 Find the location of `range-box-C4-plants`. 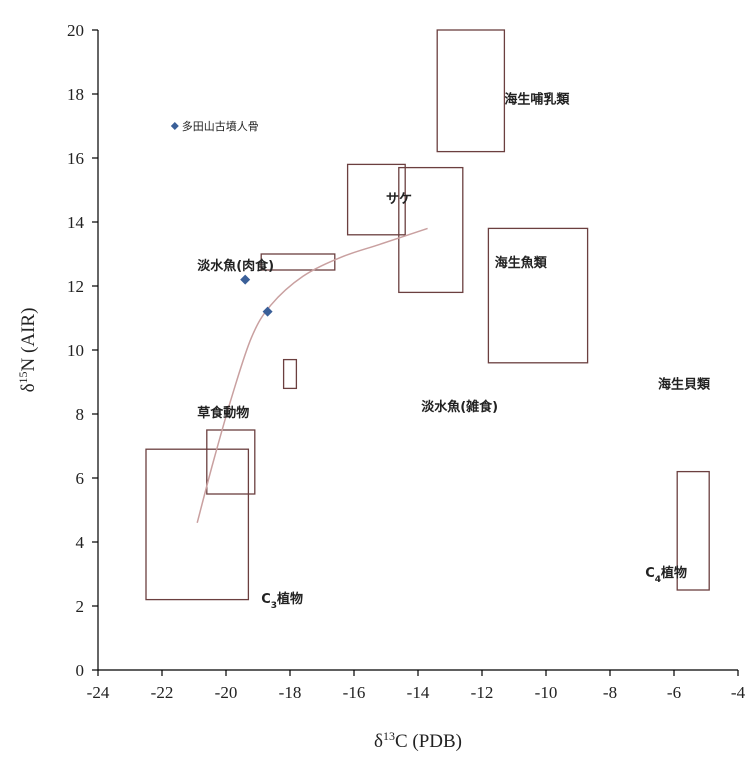

range-box-C4-plants is located at coordinates (693, 530).